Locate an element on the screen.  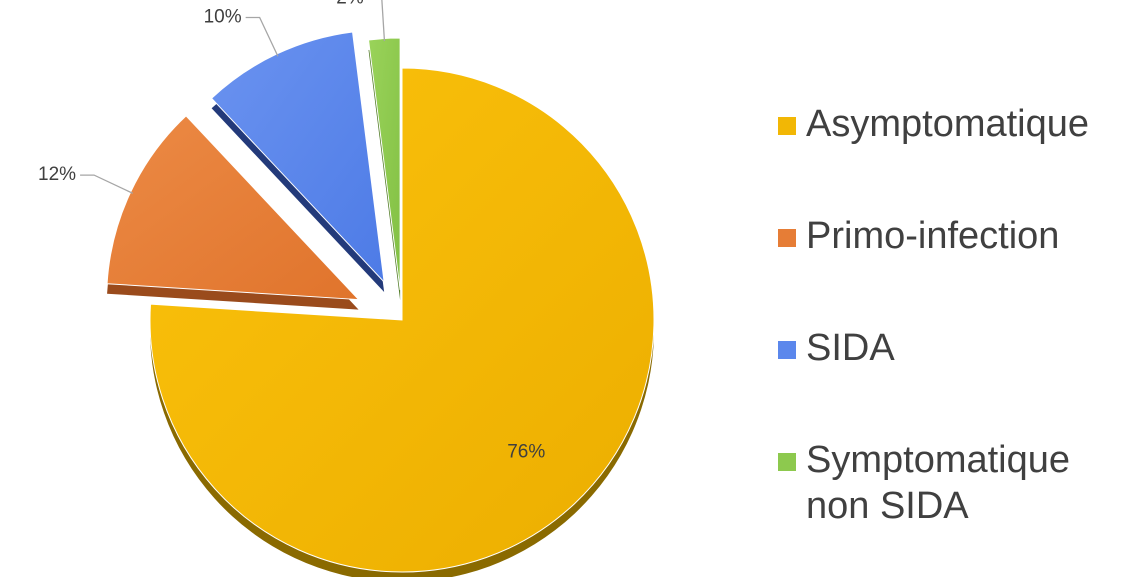
legend-entry-sida: SIDA is located at coordinates (836, 348).